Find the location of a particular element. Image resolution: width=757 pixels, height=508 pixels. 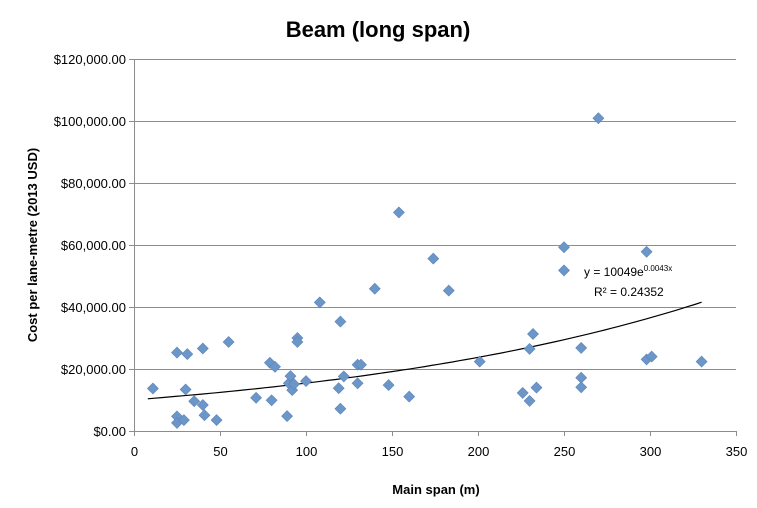

y-axis-title: Cost per lane-metre (2013 USD) is located at coordinates (32, 245).